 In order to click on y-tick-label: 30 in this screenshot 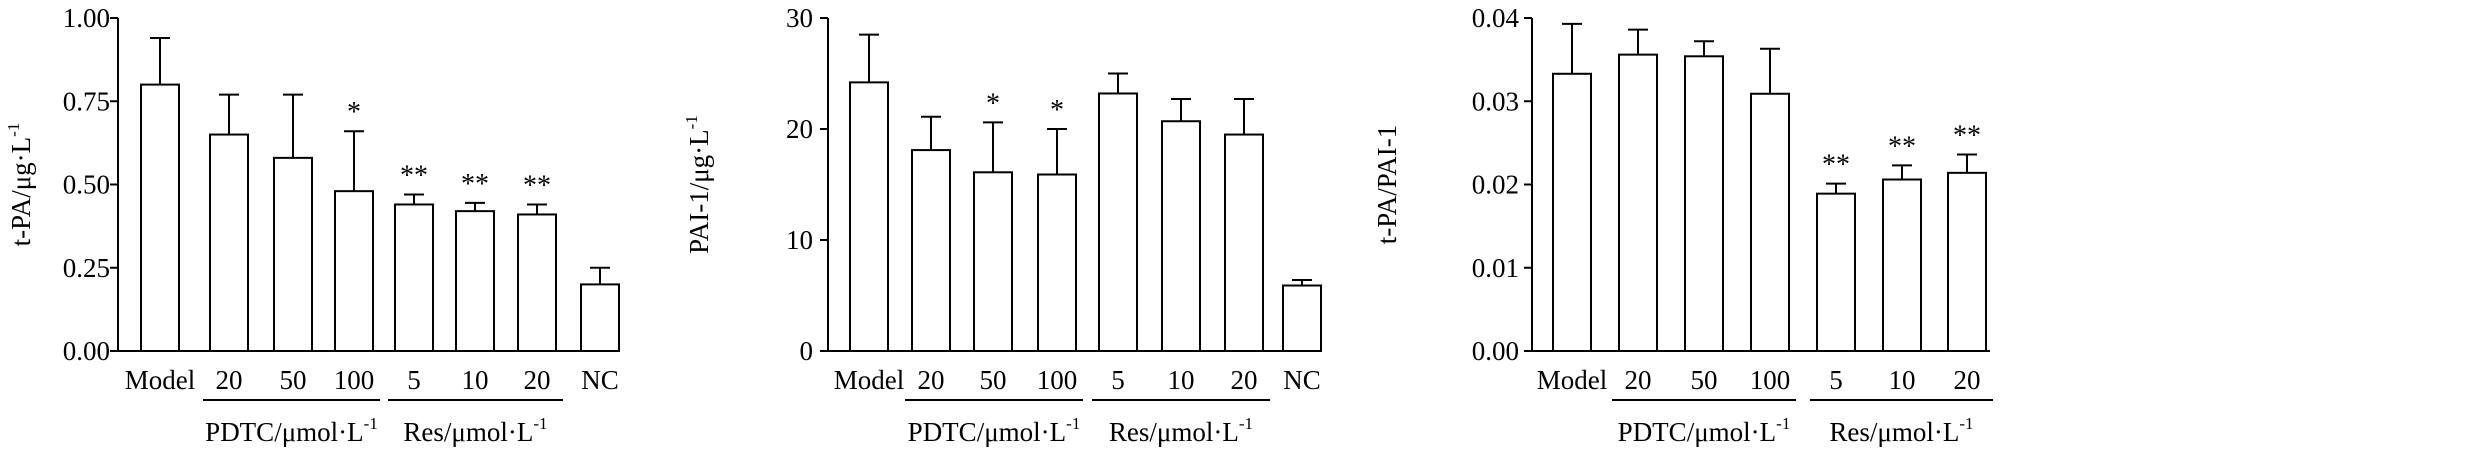, I will do `click(799, 18)`.